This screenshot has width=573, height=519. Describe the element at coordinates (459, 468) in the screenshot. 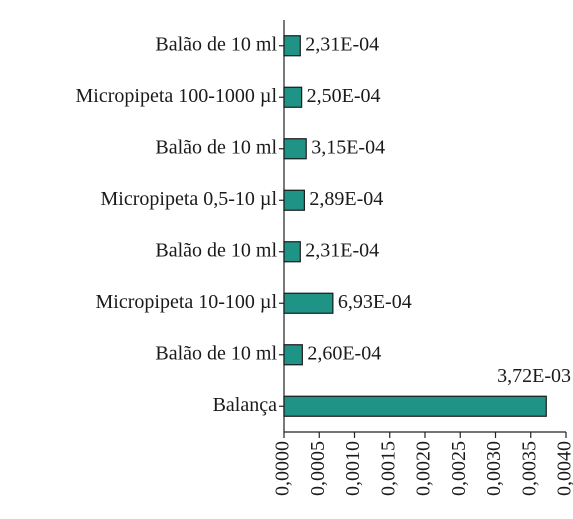

I see `x-tick-label: 0,0025` at that location.